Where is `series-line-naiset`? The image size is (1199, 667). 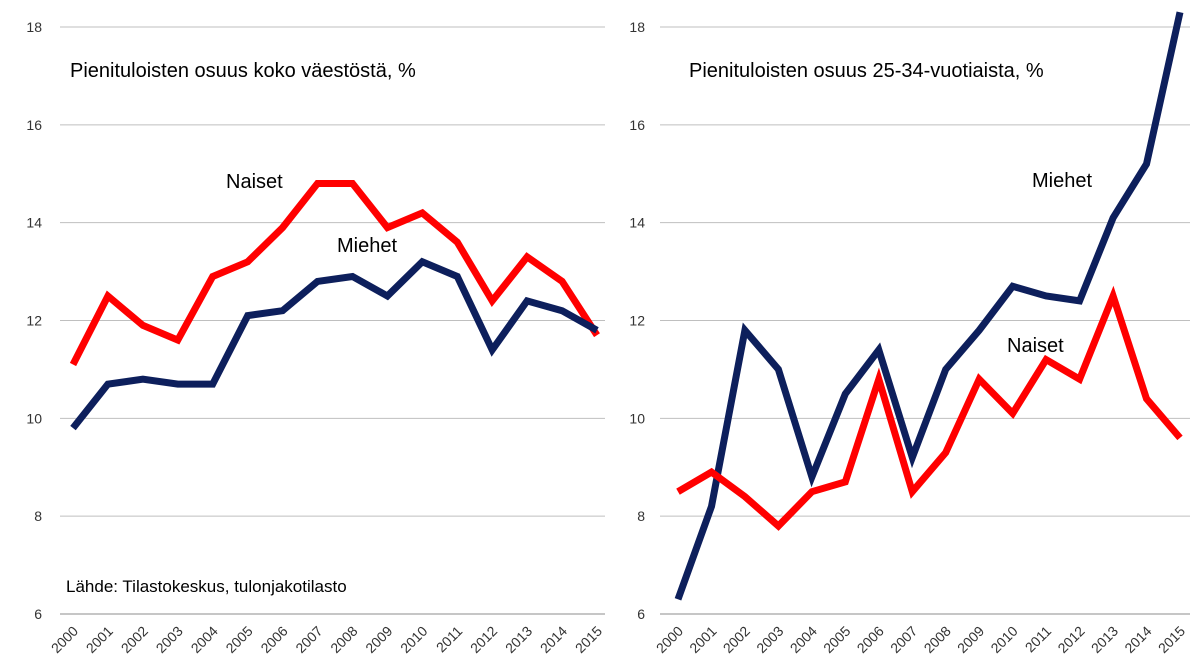 series-line-naiset is located at coordinates (334, 273).